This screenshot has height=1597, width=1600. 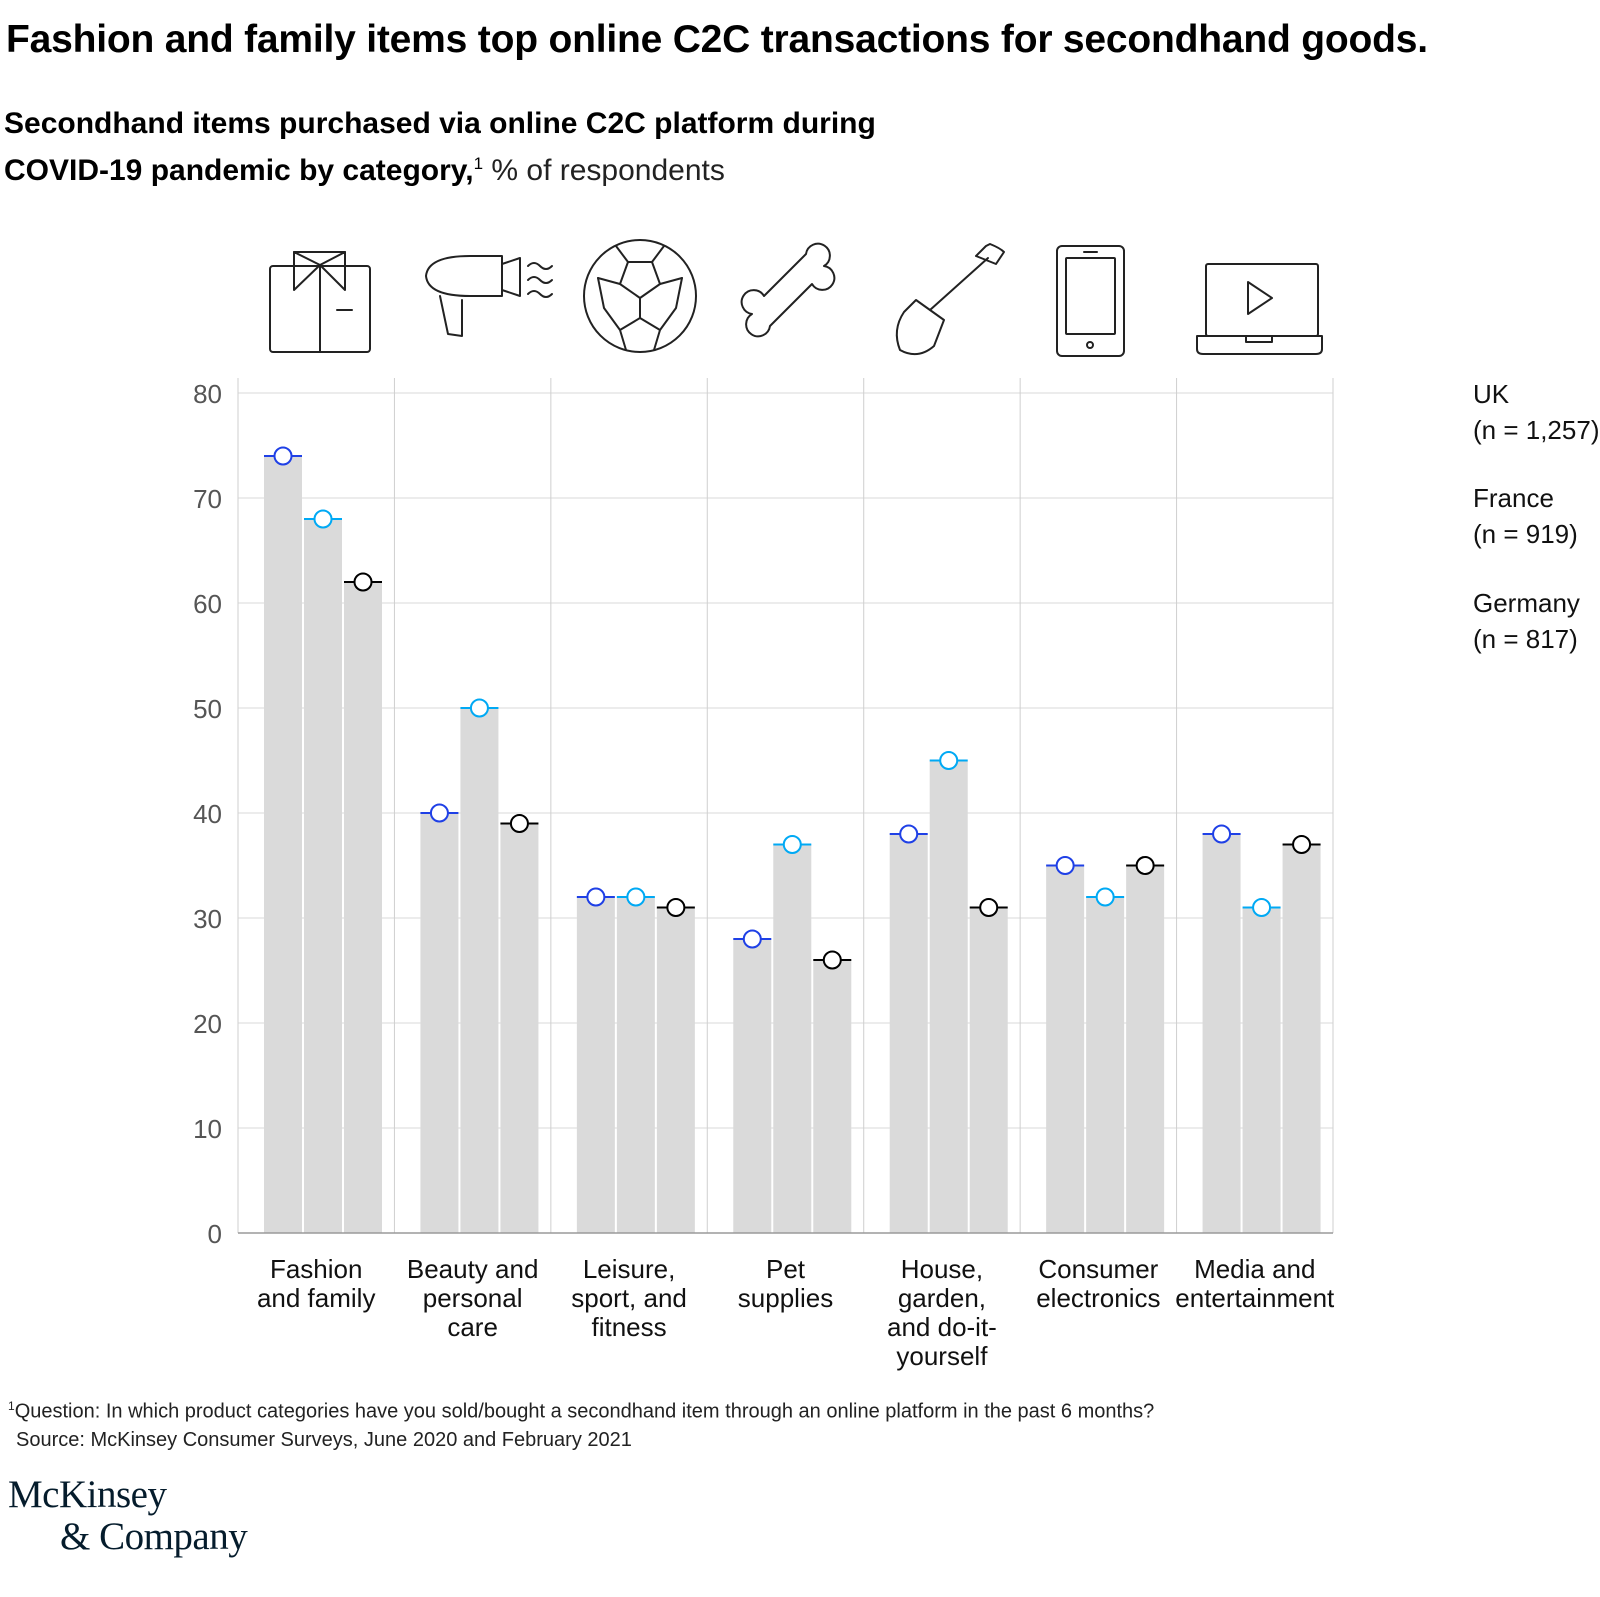 What do you see at coordinates (604, 170) in the screenshot?
I see `subtitle-unit: % of respondents` at bounding box center [604, 170].